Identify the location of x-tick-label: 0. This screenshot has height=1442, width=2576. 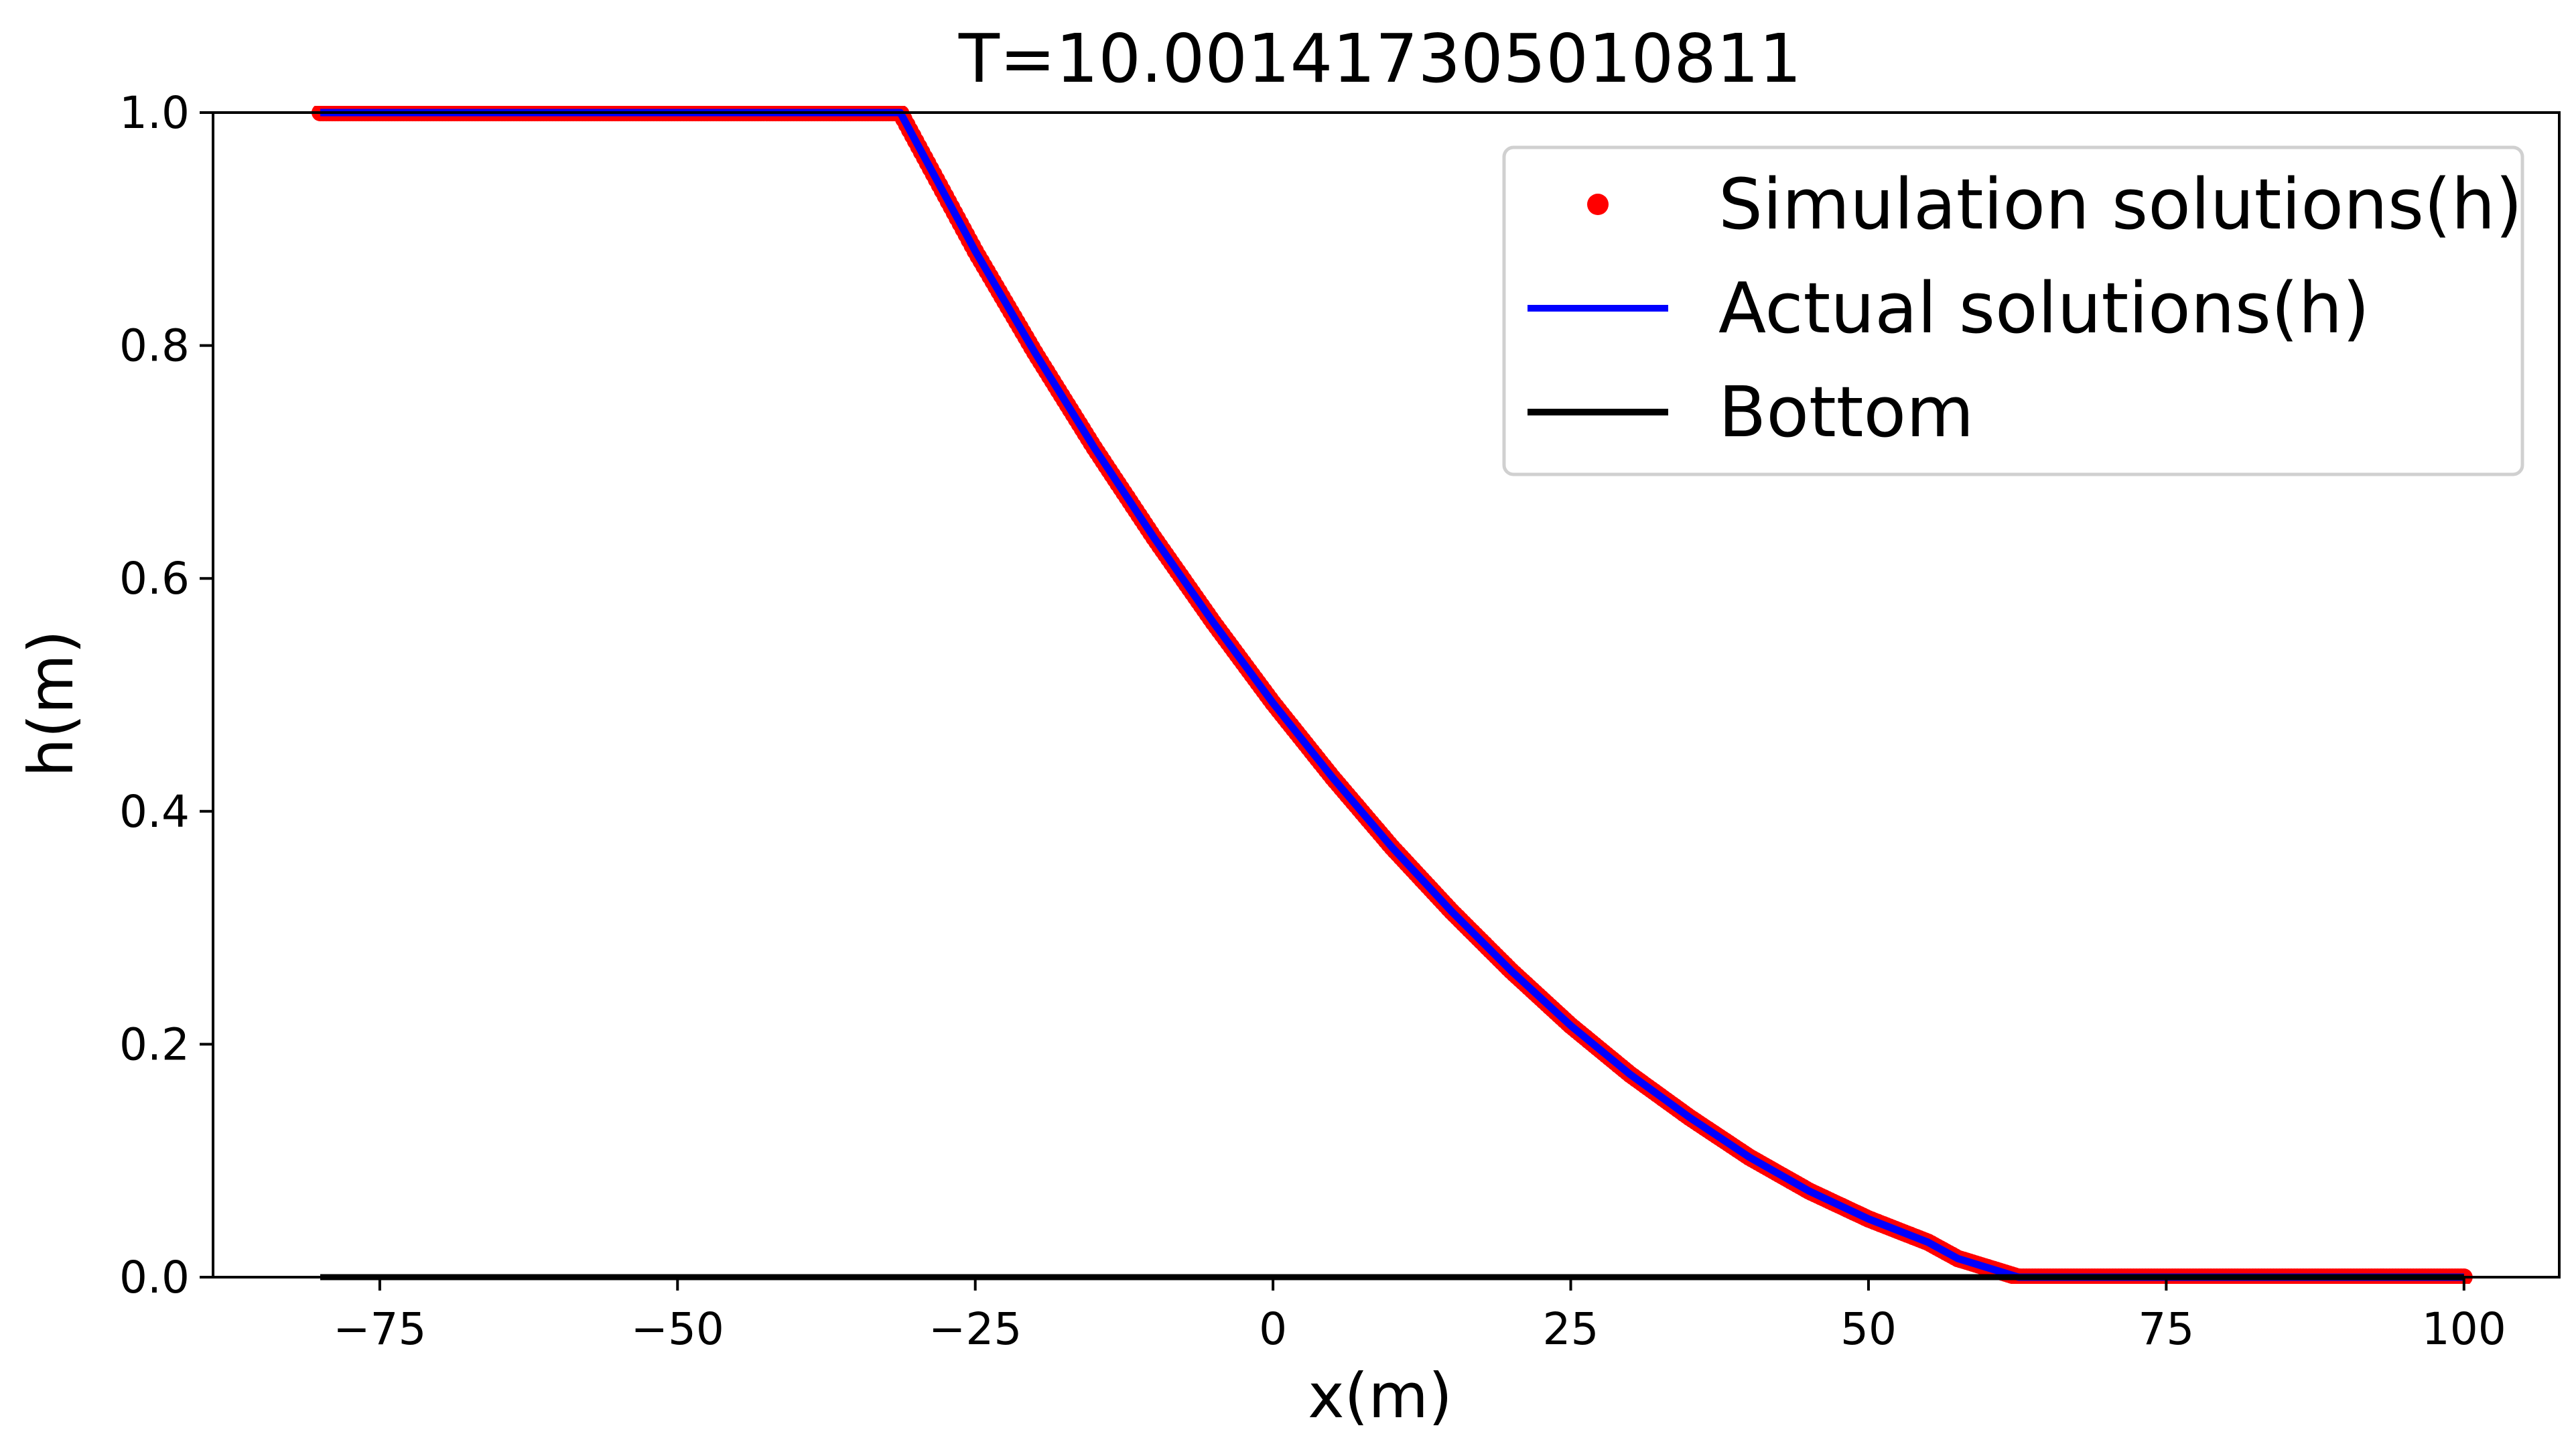
(1273, 1329).